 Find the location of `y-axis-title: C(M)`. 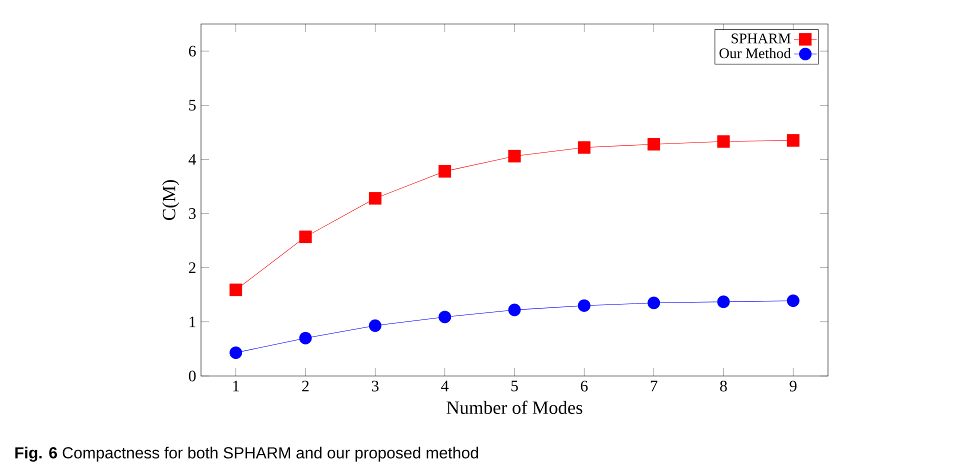

y-axis-title: C(M) is located at coordinates (171, 200).